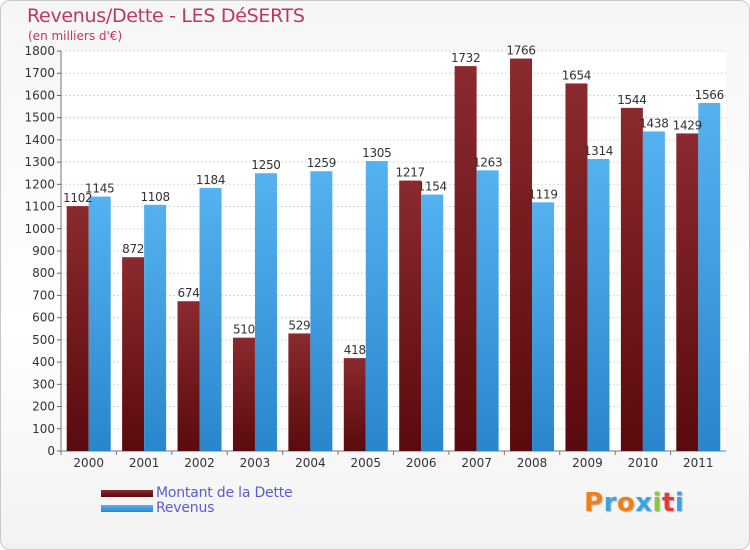  I want to click on legend-label-revenue: Revenus, so click(185, 508).